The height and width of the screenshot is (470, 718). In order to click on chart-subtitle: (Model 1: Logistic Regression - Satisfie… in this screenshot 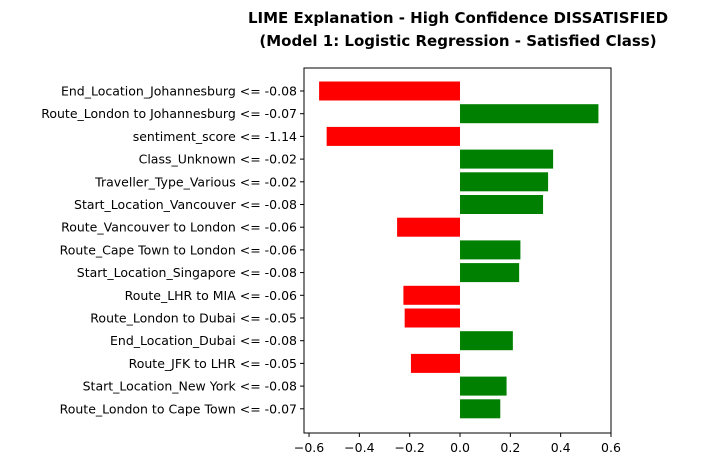, I will do `click(457, 41)`.